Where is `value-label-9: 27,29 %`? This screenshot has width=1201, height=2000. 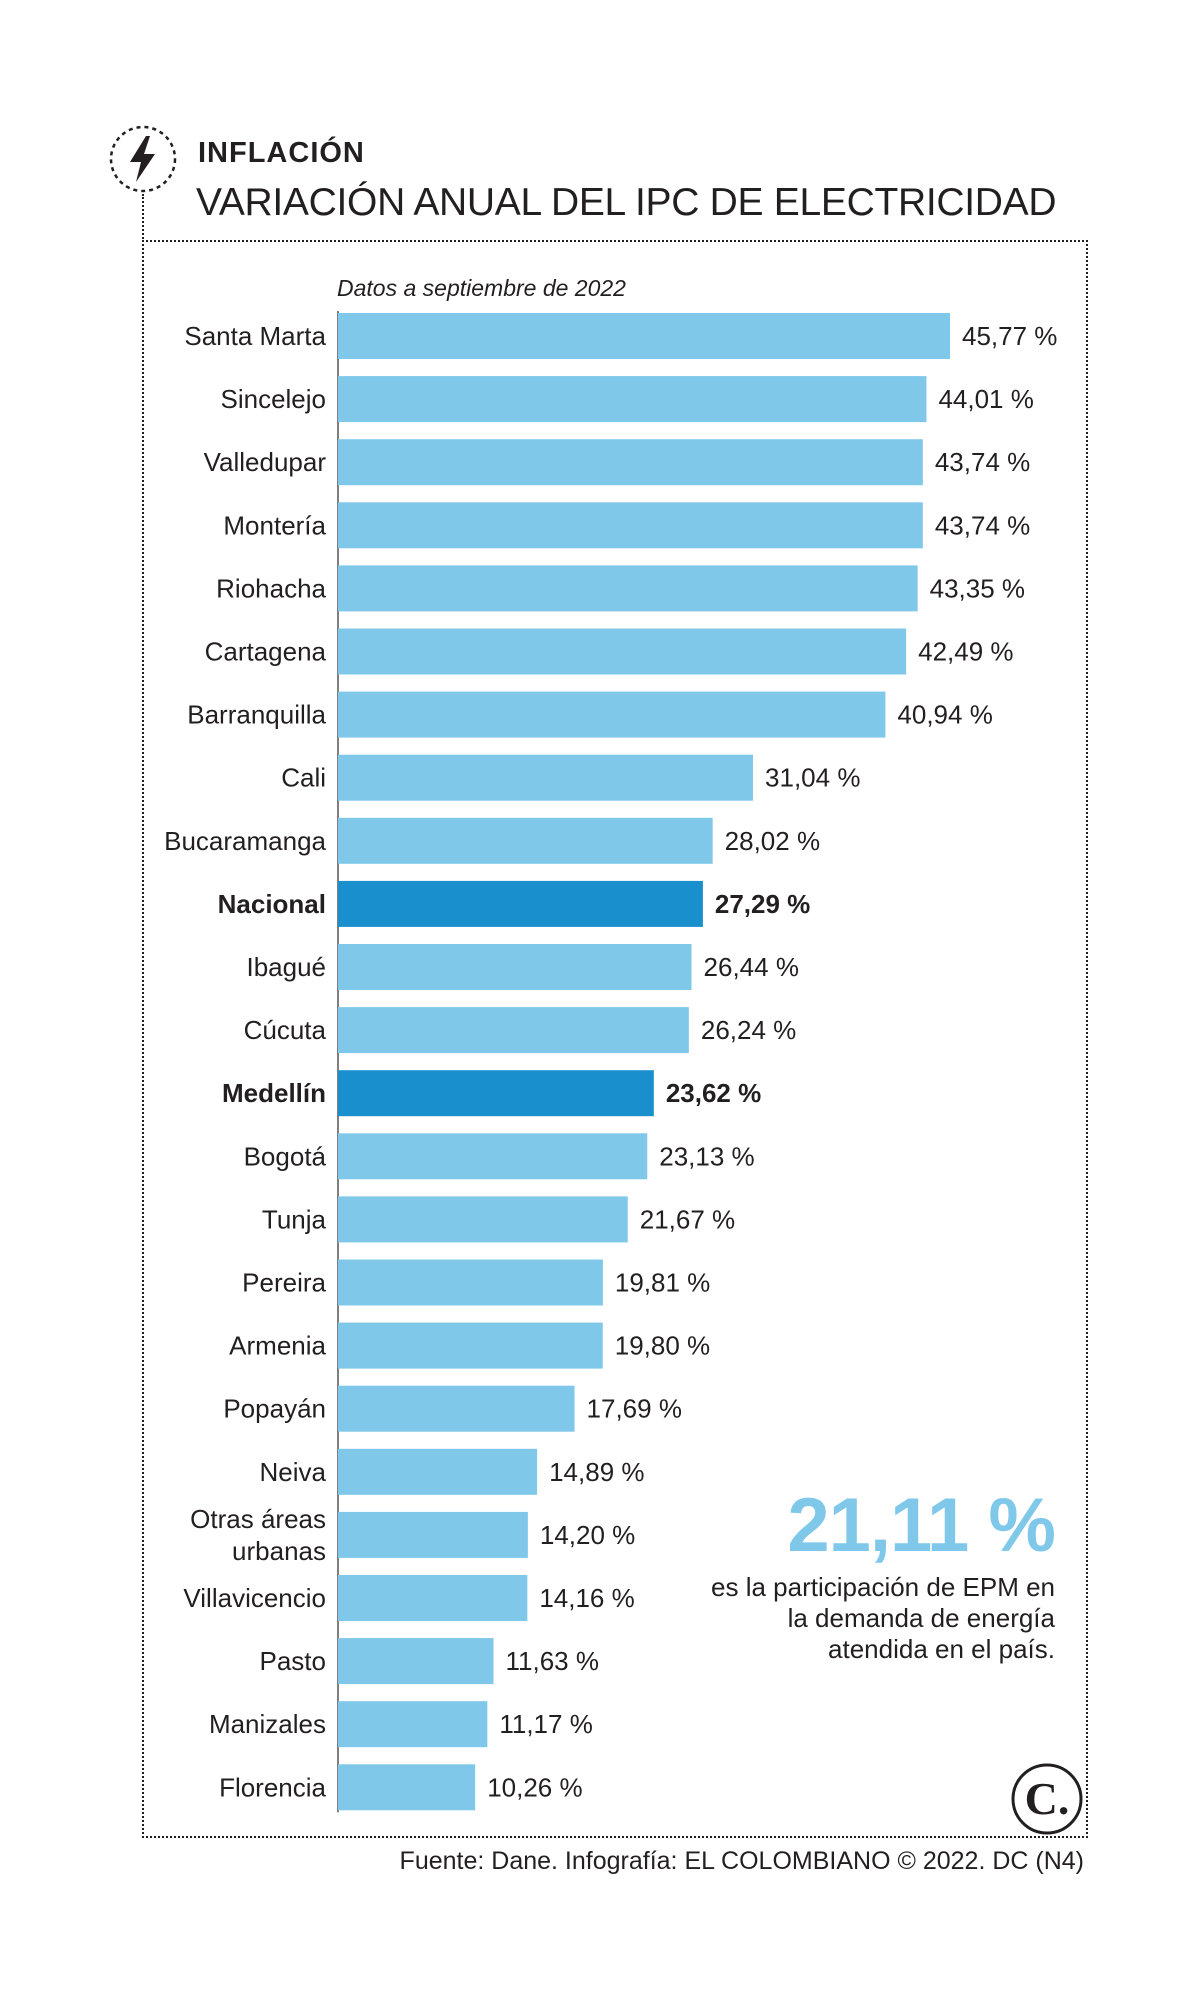
value-label-9: 27,29 % is located at coordinates (762, 904).